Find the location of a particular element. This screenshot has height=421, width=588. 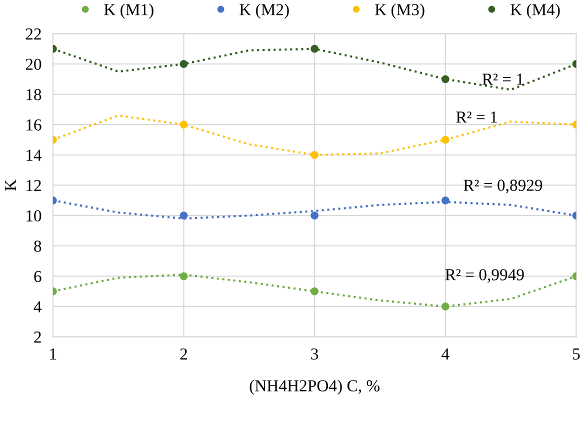

y-tick-label: 14 is located at coordinates (34, 155).